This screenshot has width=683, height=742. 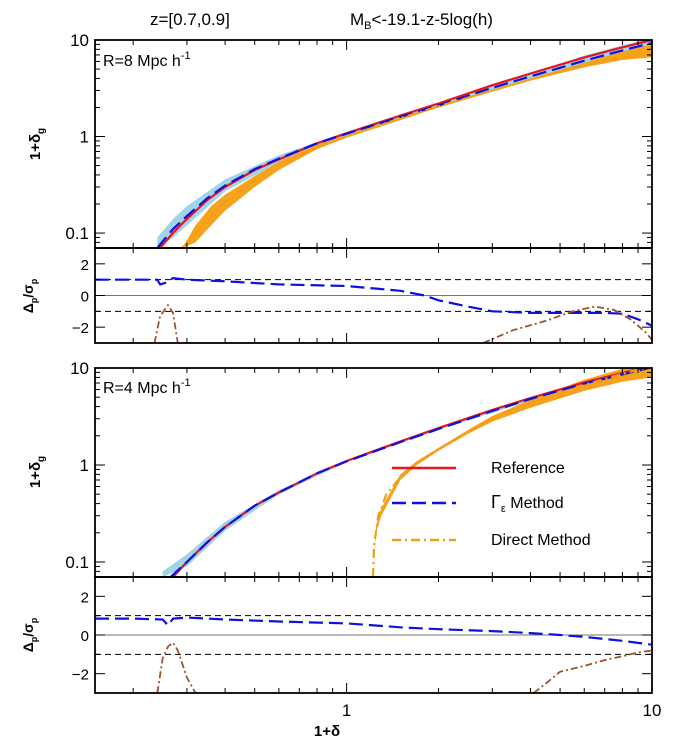 I want to click on header-redshift: z=[0.7,0.9], so click(x=190, y=19).